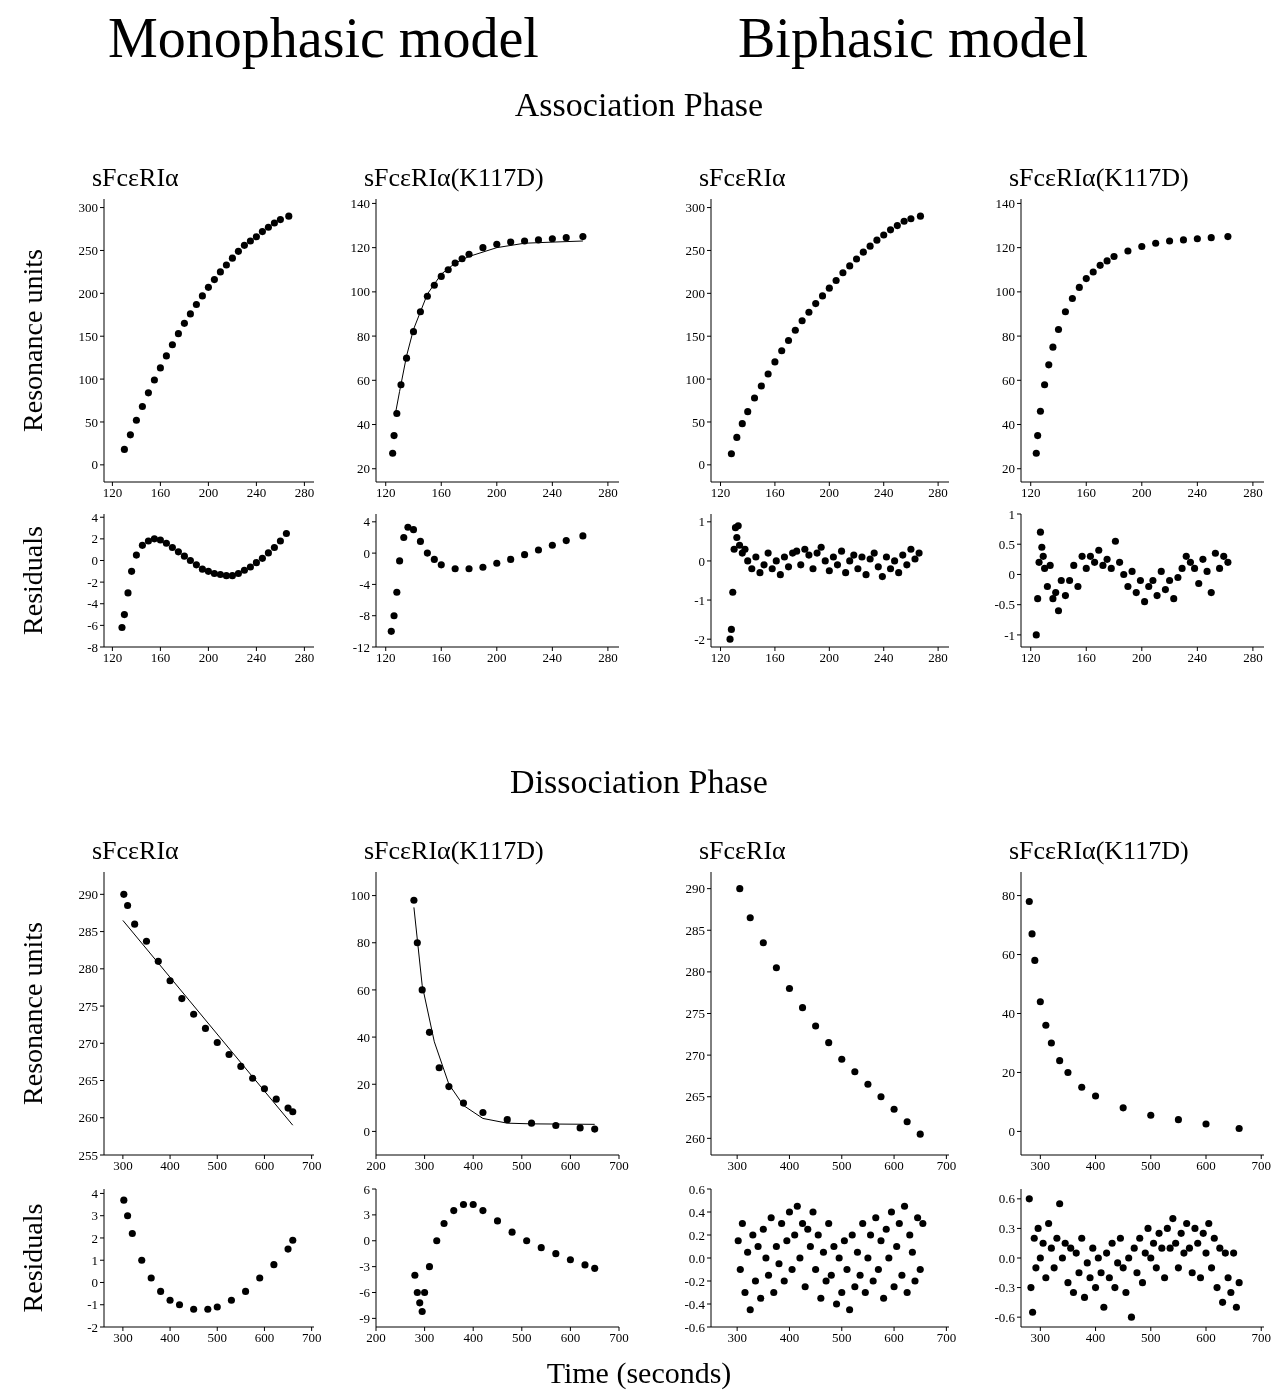 This screenshot has height=1397, width=1278. What do you see at coordinates (697, 1212) in the screenshot?
I see `y-tick-label: 0.4` at bounding box center [697, 1212].